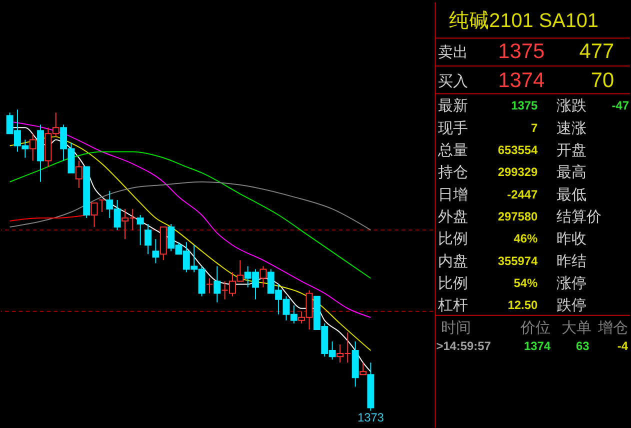 The image size is (631, 428). I want to click on text: 卖出, so click(453, 52).